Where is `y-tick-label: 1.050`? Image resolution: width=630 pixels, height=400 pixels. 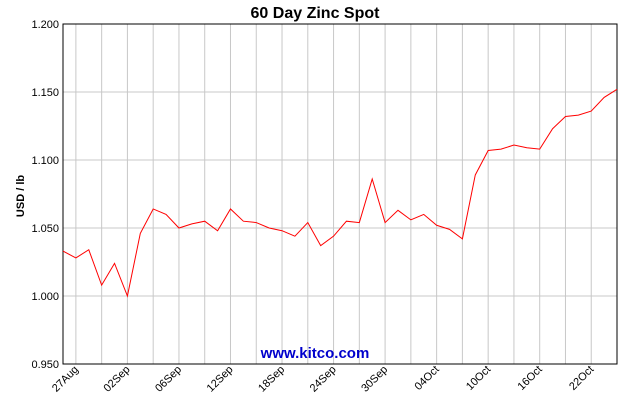
y-tick-label: 1.050 is located at coordinates (45, 229).